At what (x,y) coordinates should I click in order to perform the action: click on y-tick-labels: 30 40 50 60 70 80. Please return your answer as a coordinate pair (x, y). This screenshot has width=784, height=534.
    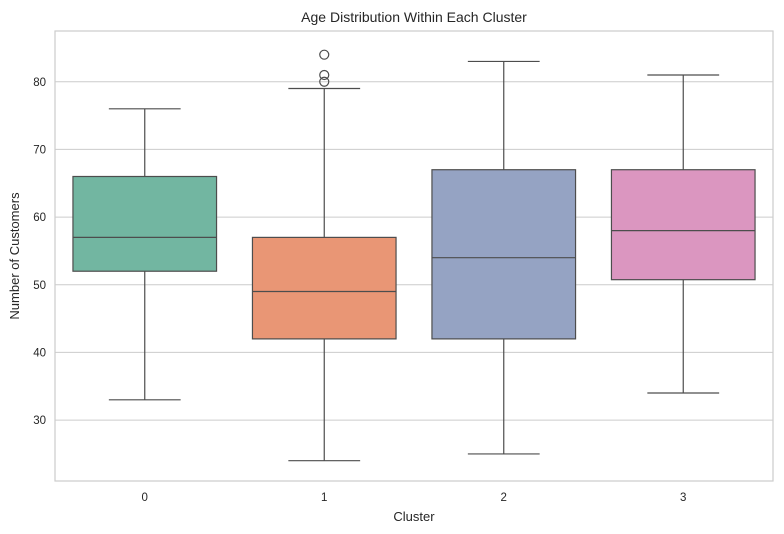
    Looking at the image, I should click on (39, 252).